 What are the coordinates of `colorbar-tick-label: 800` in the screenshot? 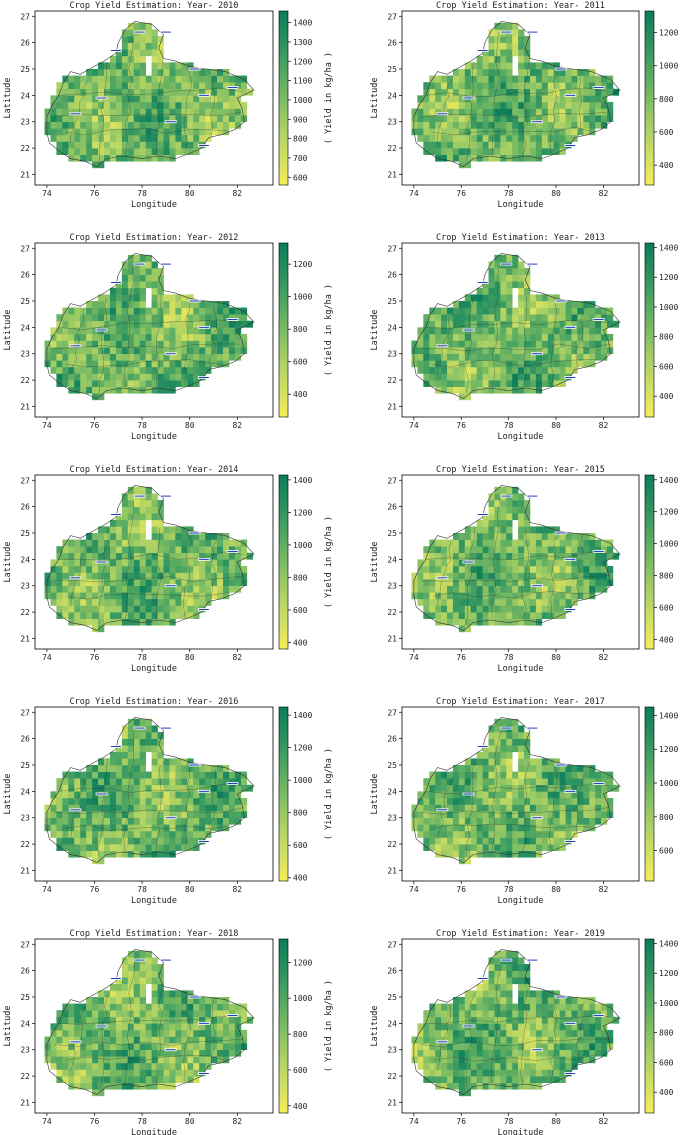 It's located at (300, 577).